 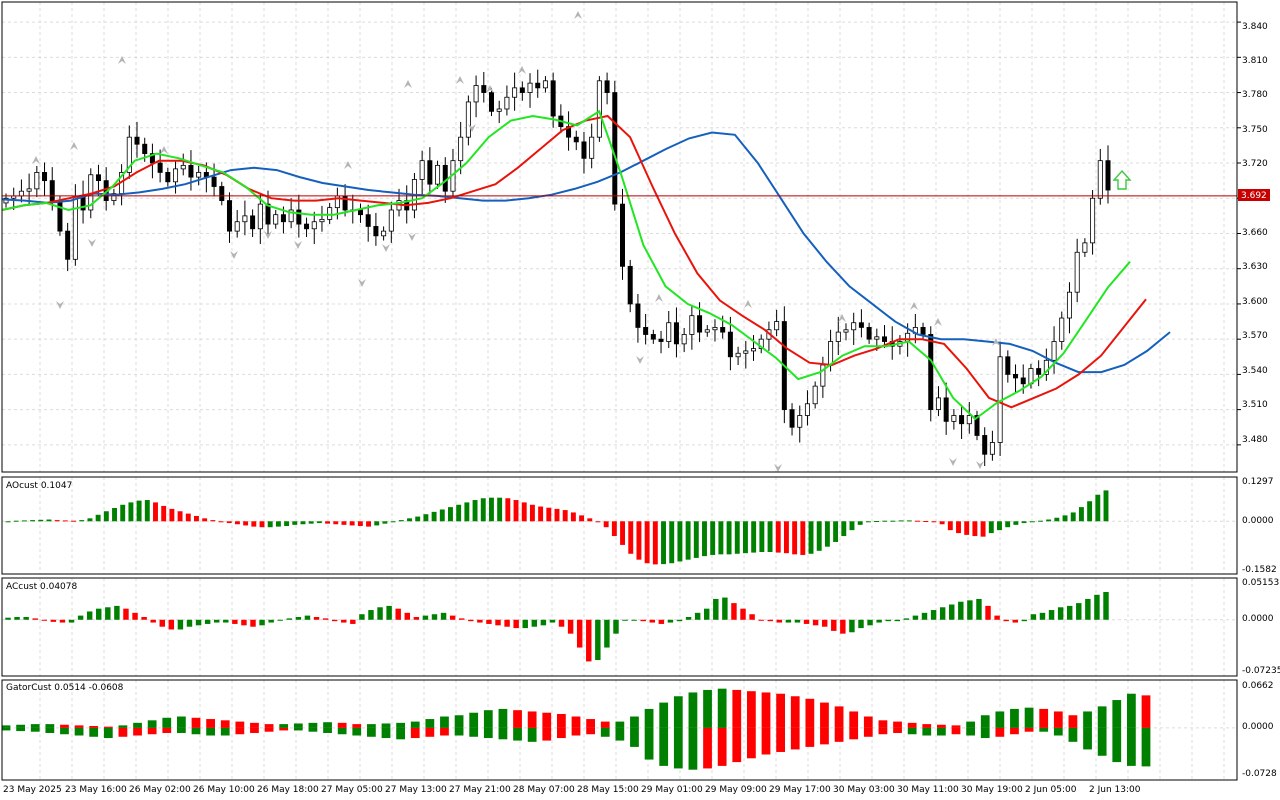 I want to click on arrow-up-outline-icon, so click(x=1122, y=179).